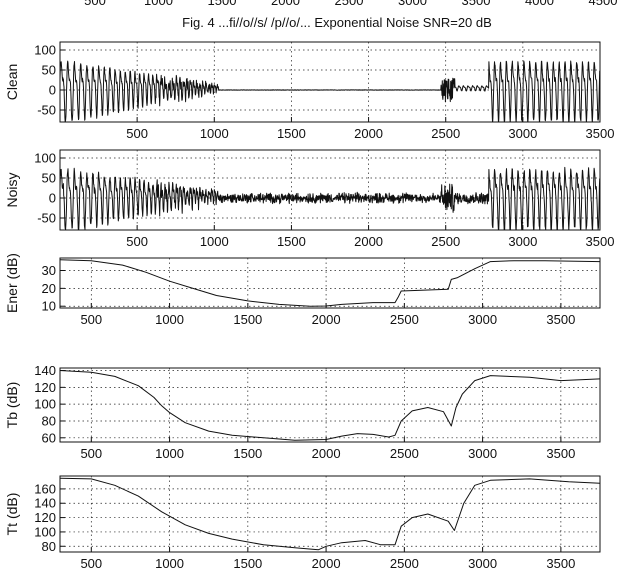 This screenshot has height=583, width=626. Describe the element at coordinates (12, 82) in the screenshot. I see `y-axis-label: Clean` at that location.